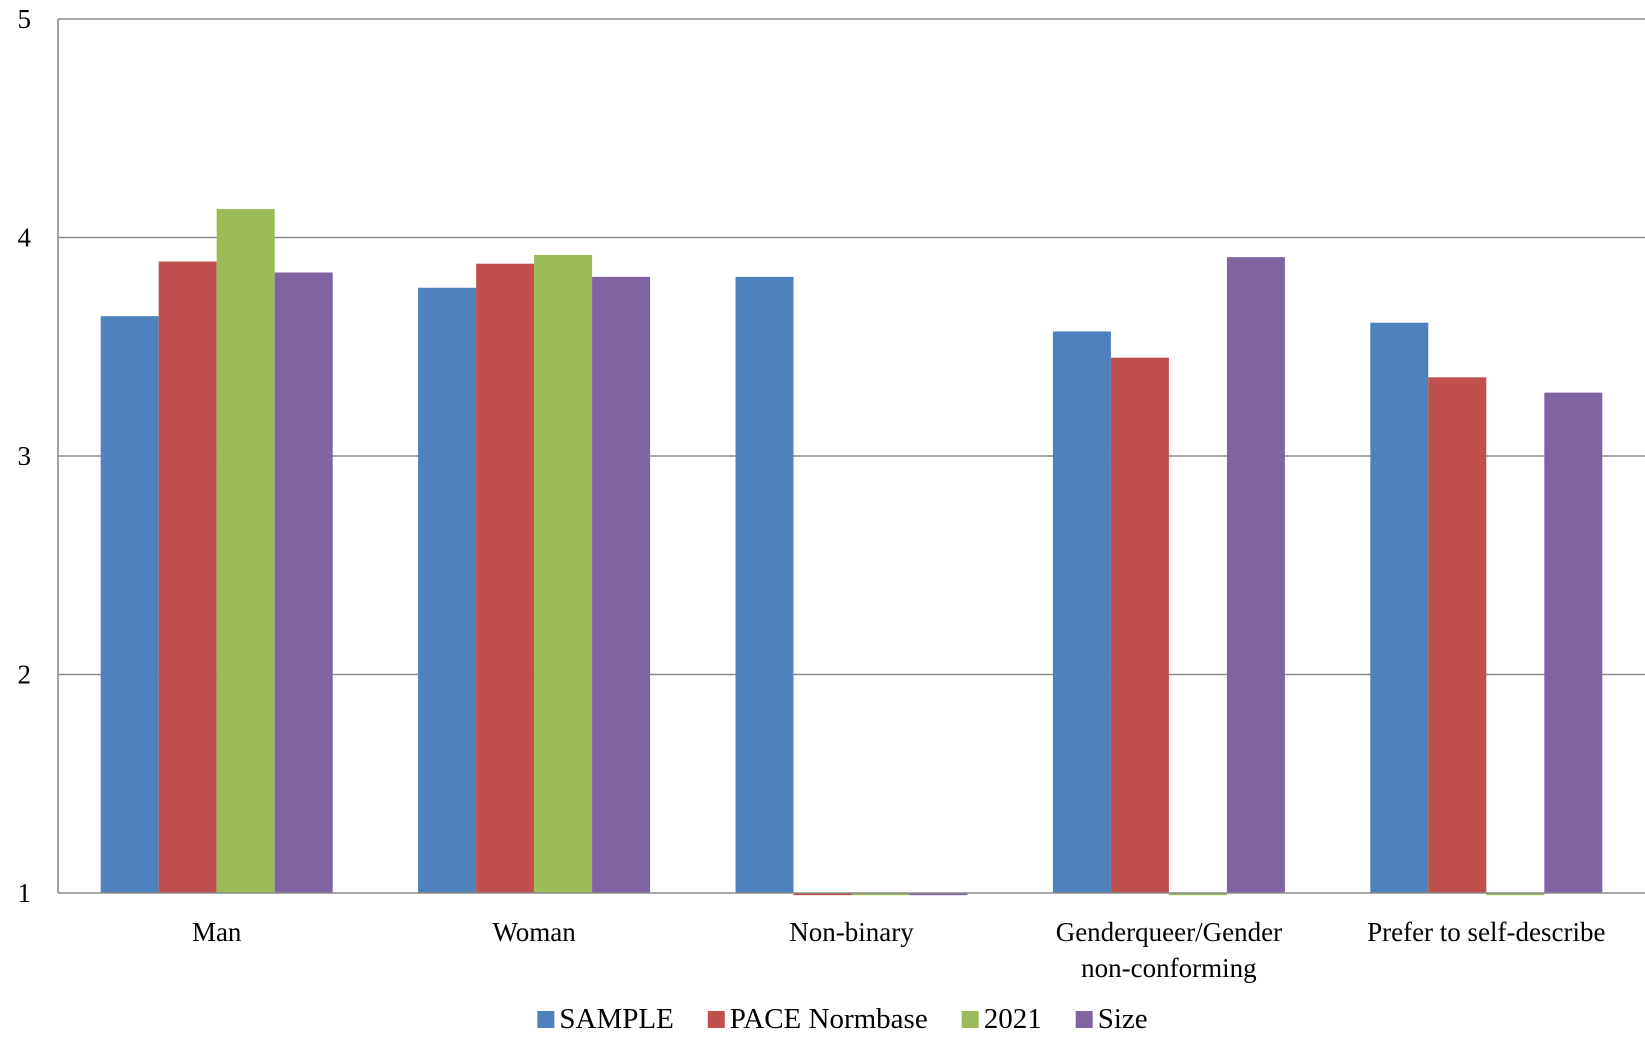  What do you see at coordinates (1123, 1019) in the screenshot?
I see `legend-label: Size` at bounding box center [1123, 1019].